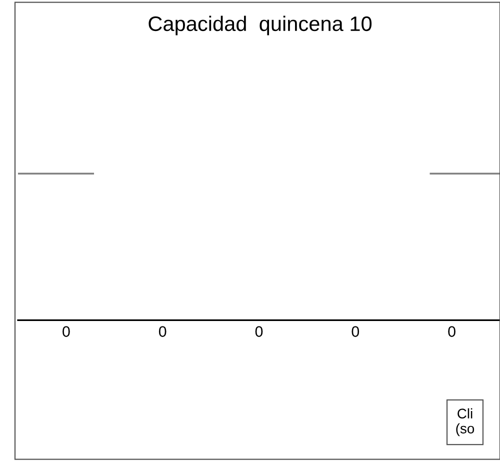 Image resolution: width=500 pixels, height=464 pixels. I want to click on text: Capacidad quincena 10, so click(260, 26).